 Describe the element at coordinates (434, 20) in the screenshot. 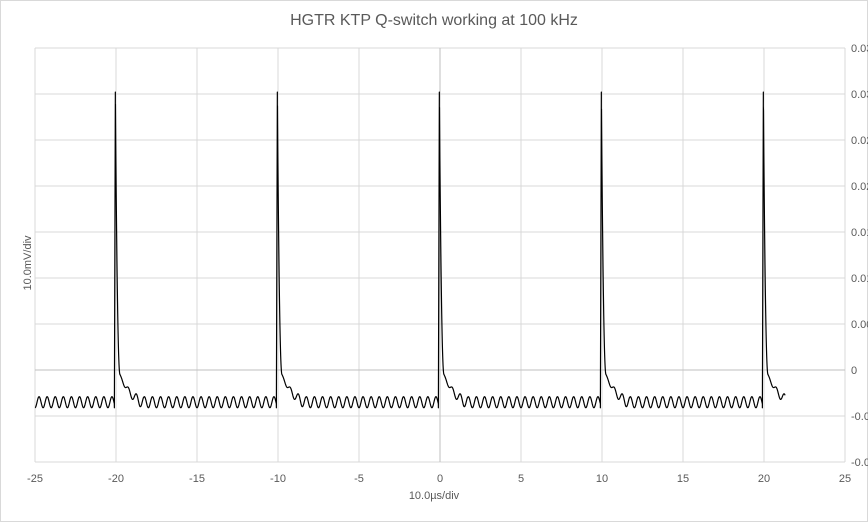

I see `chart-title: HGTR KTP Q-switch working at 100 kHz` at that location.